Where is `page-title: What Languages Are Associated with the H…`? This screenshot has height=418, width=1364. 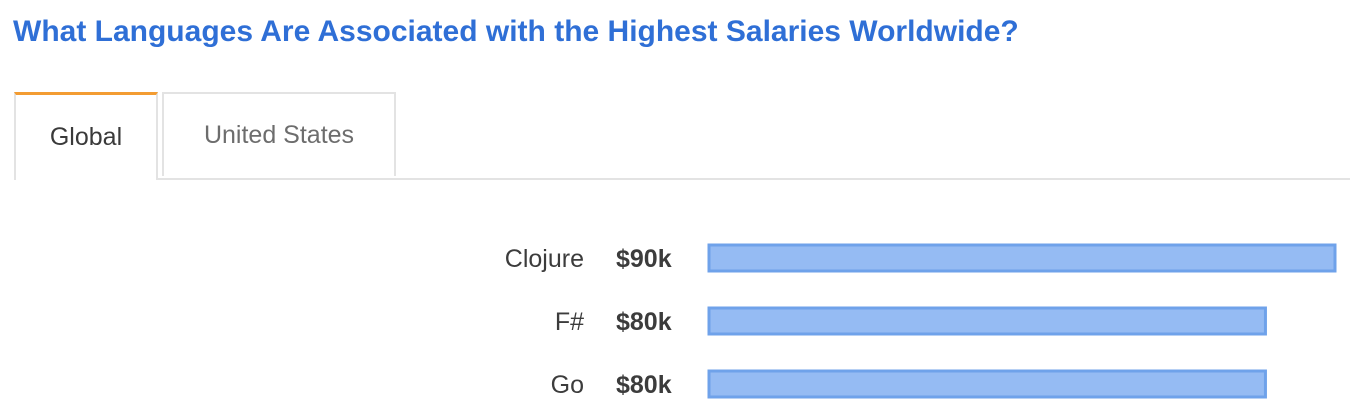 page-title: What Languages Are Associated with the H… is located at coordinates (516, 31).